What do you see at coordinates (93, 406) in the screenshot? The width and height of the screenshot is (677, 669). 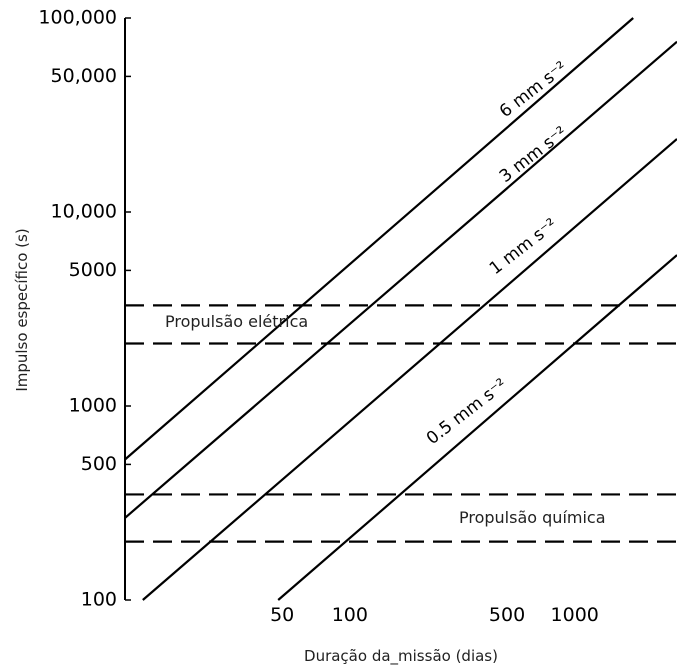 I see `y-tick-label: 1000` at bounding box center [93, 406].